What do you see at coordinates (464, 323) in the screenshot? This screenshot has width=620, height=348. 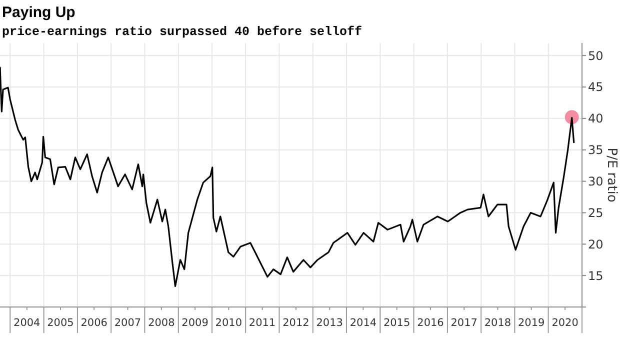 I see `x-tick-label: 2017` at bounding box center [464, 323].